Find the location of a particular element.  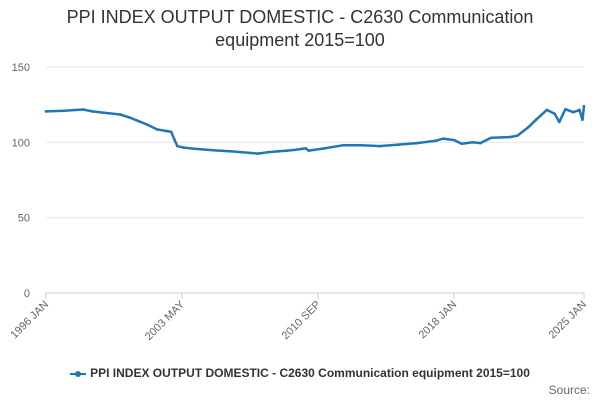

series-line is located at coordinates (315, 129).